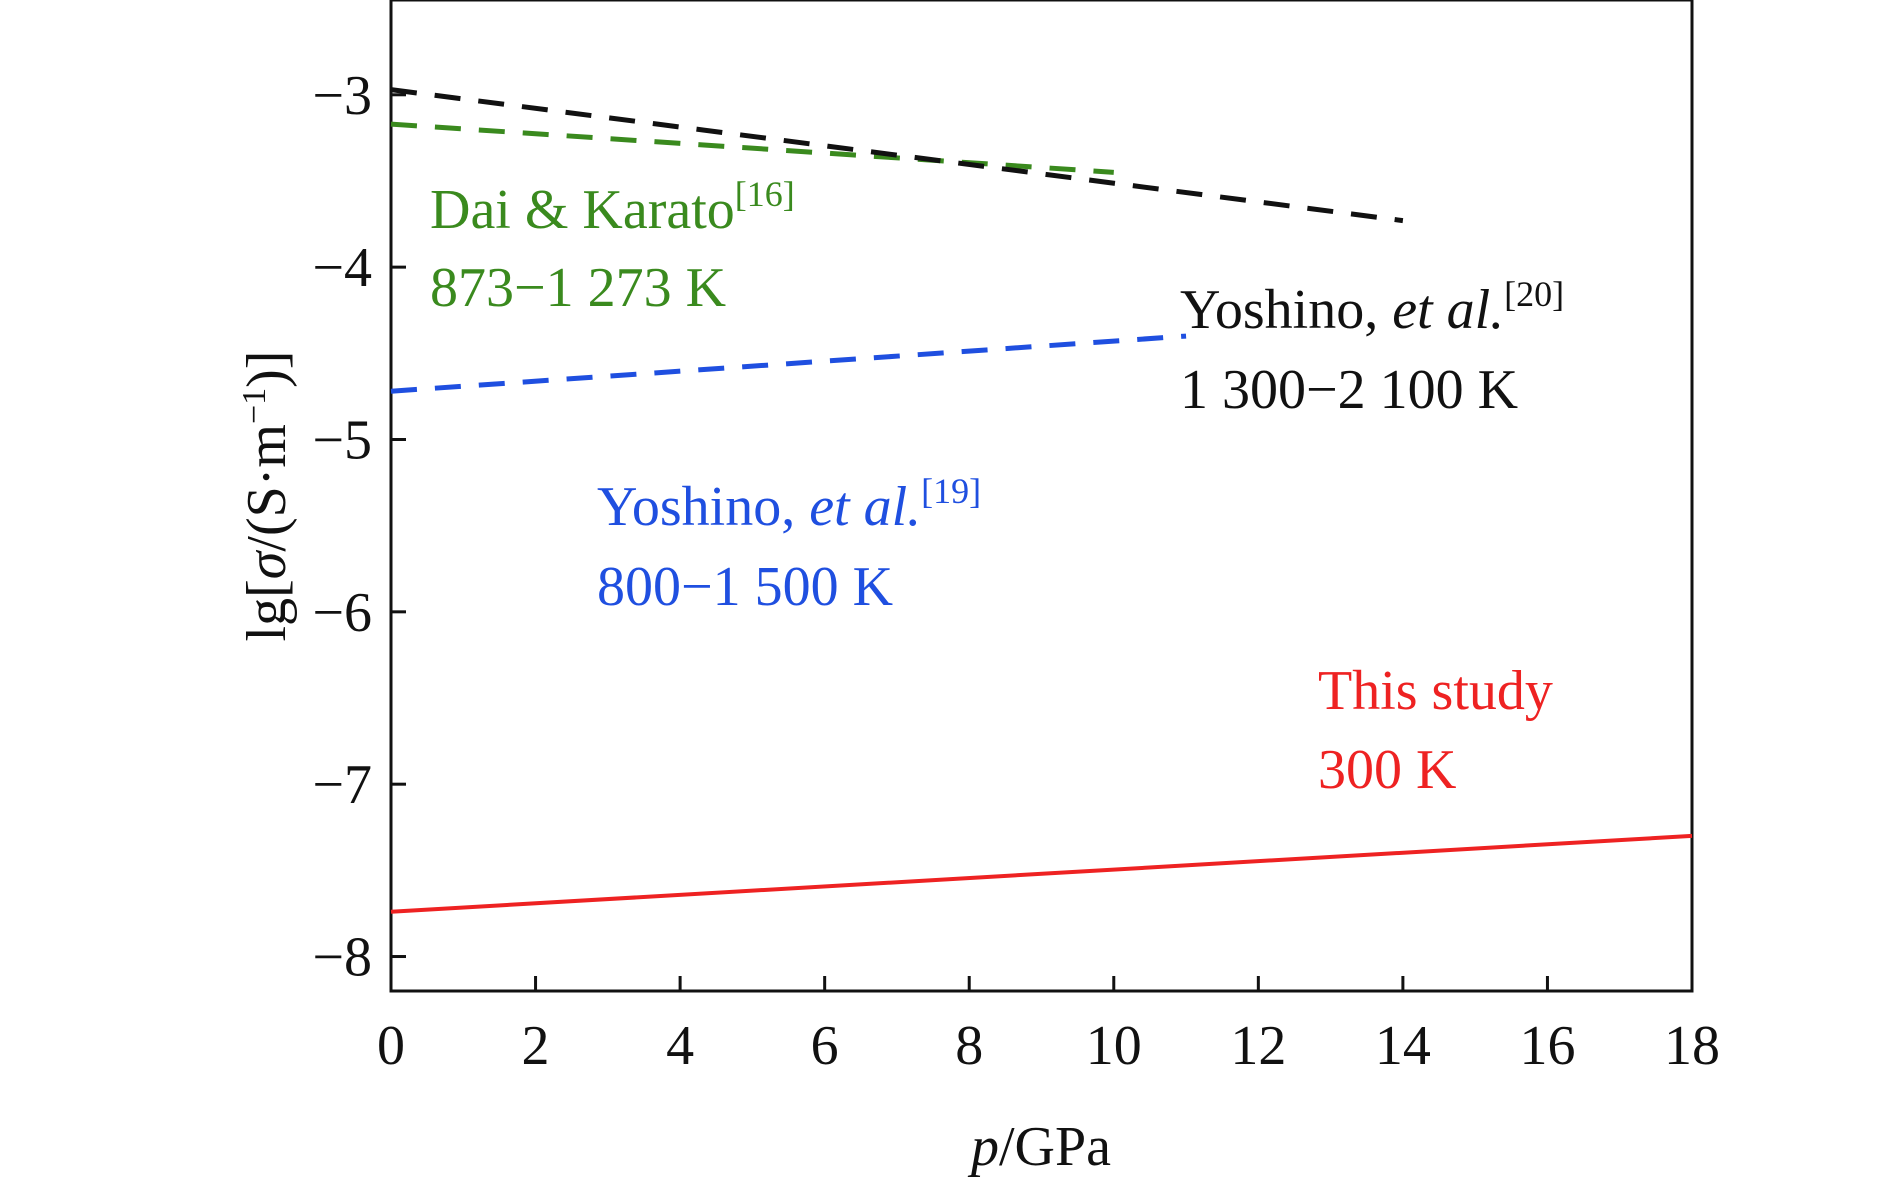 The image size is (1890, 1185). I want to click on y-tick-label: −6, so click(342, 613).